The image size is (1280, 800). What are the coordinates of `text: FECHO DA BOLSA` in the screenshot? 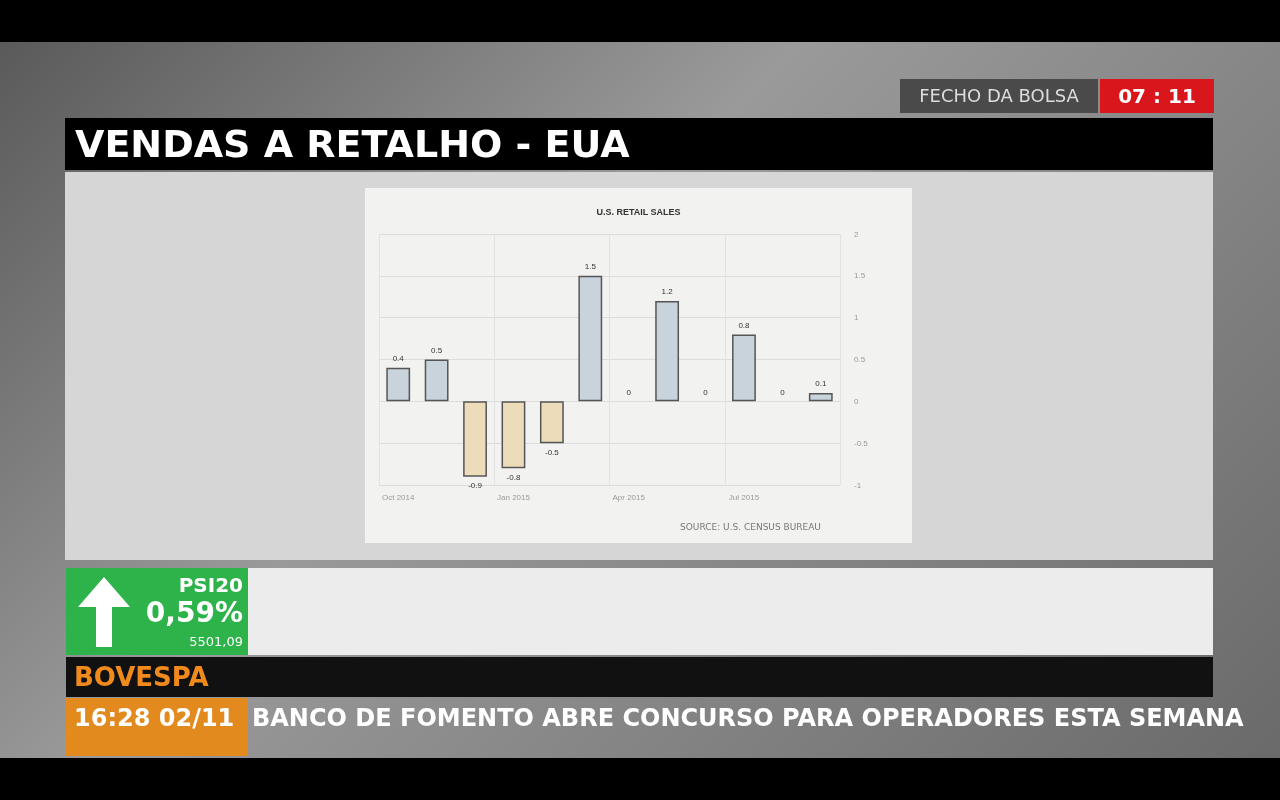 It's located at (999, 96).